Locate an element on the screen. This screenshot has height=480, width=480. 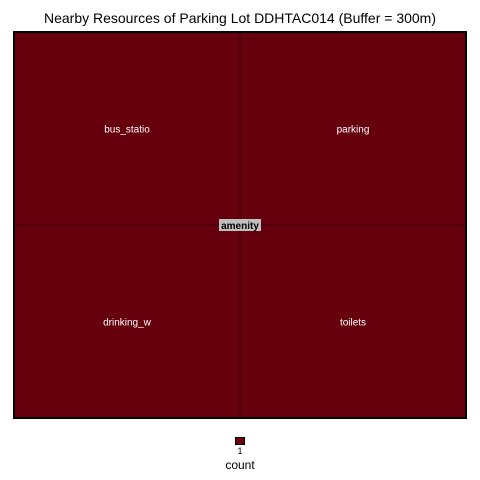
treemap-tile-label: drinking_w is located at coordinates (127, 323).